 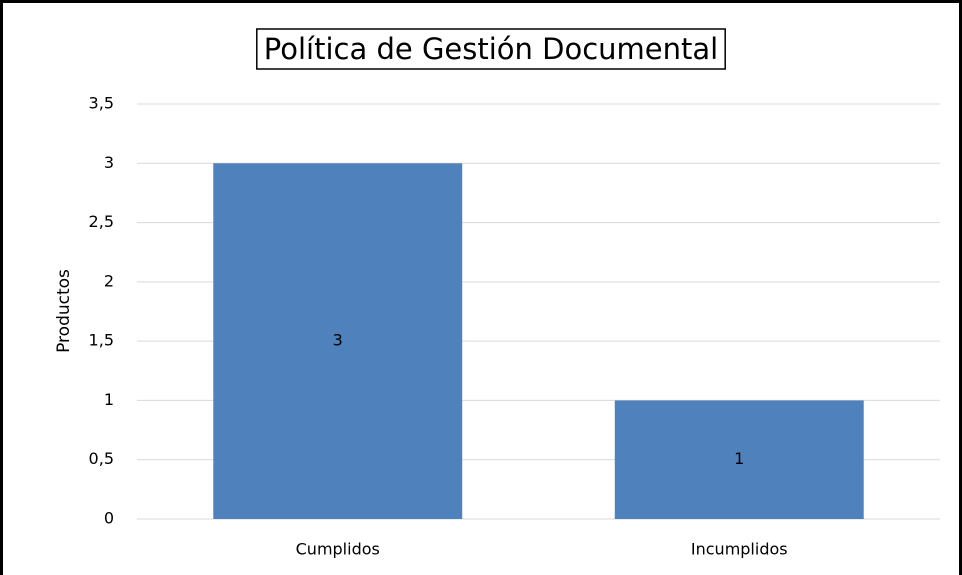 What do you see at coordinates (101, 340) in the screenshot?
I see `y-tick-label: 1,5` at bounding box center [101, 340].